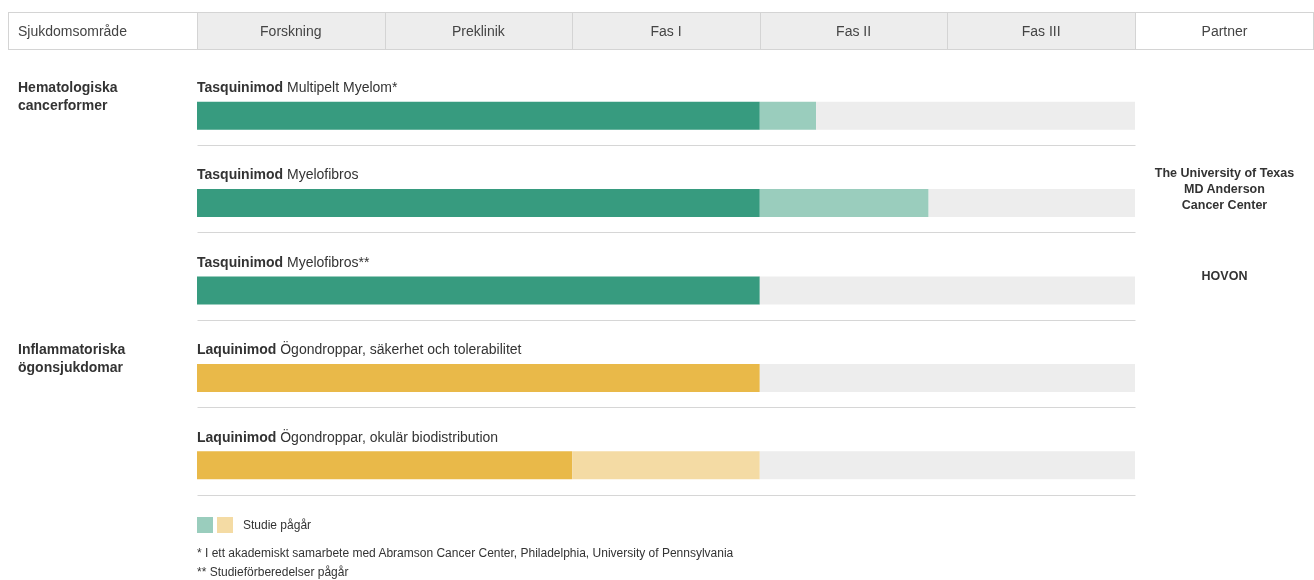 The image size is (1314, 580). What do you see at coordinates (854, 31) in the screenshot?
I see `text: Fas II` at bounding box center [854, 31].